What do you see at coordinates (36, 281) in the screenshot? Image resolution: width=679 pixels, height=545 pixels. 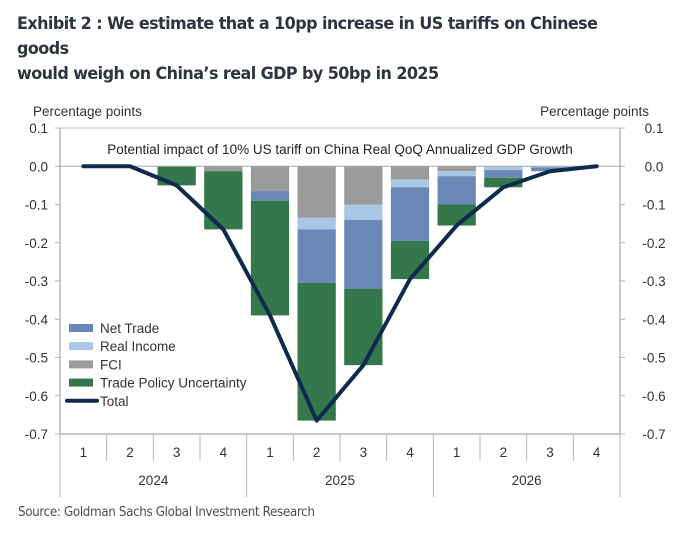 I see `left-tick-label: -0.3` at bounding box center [36, 281].